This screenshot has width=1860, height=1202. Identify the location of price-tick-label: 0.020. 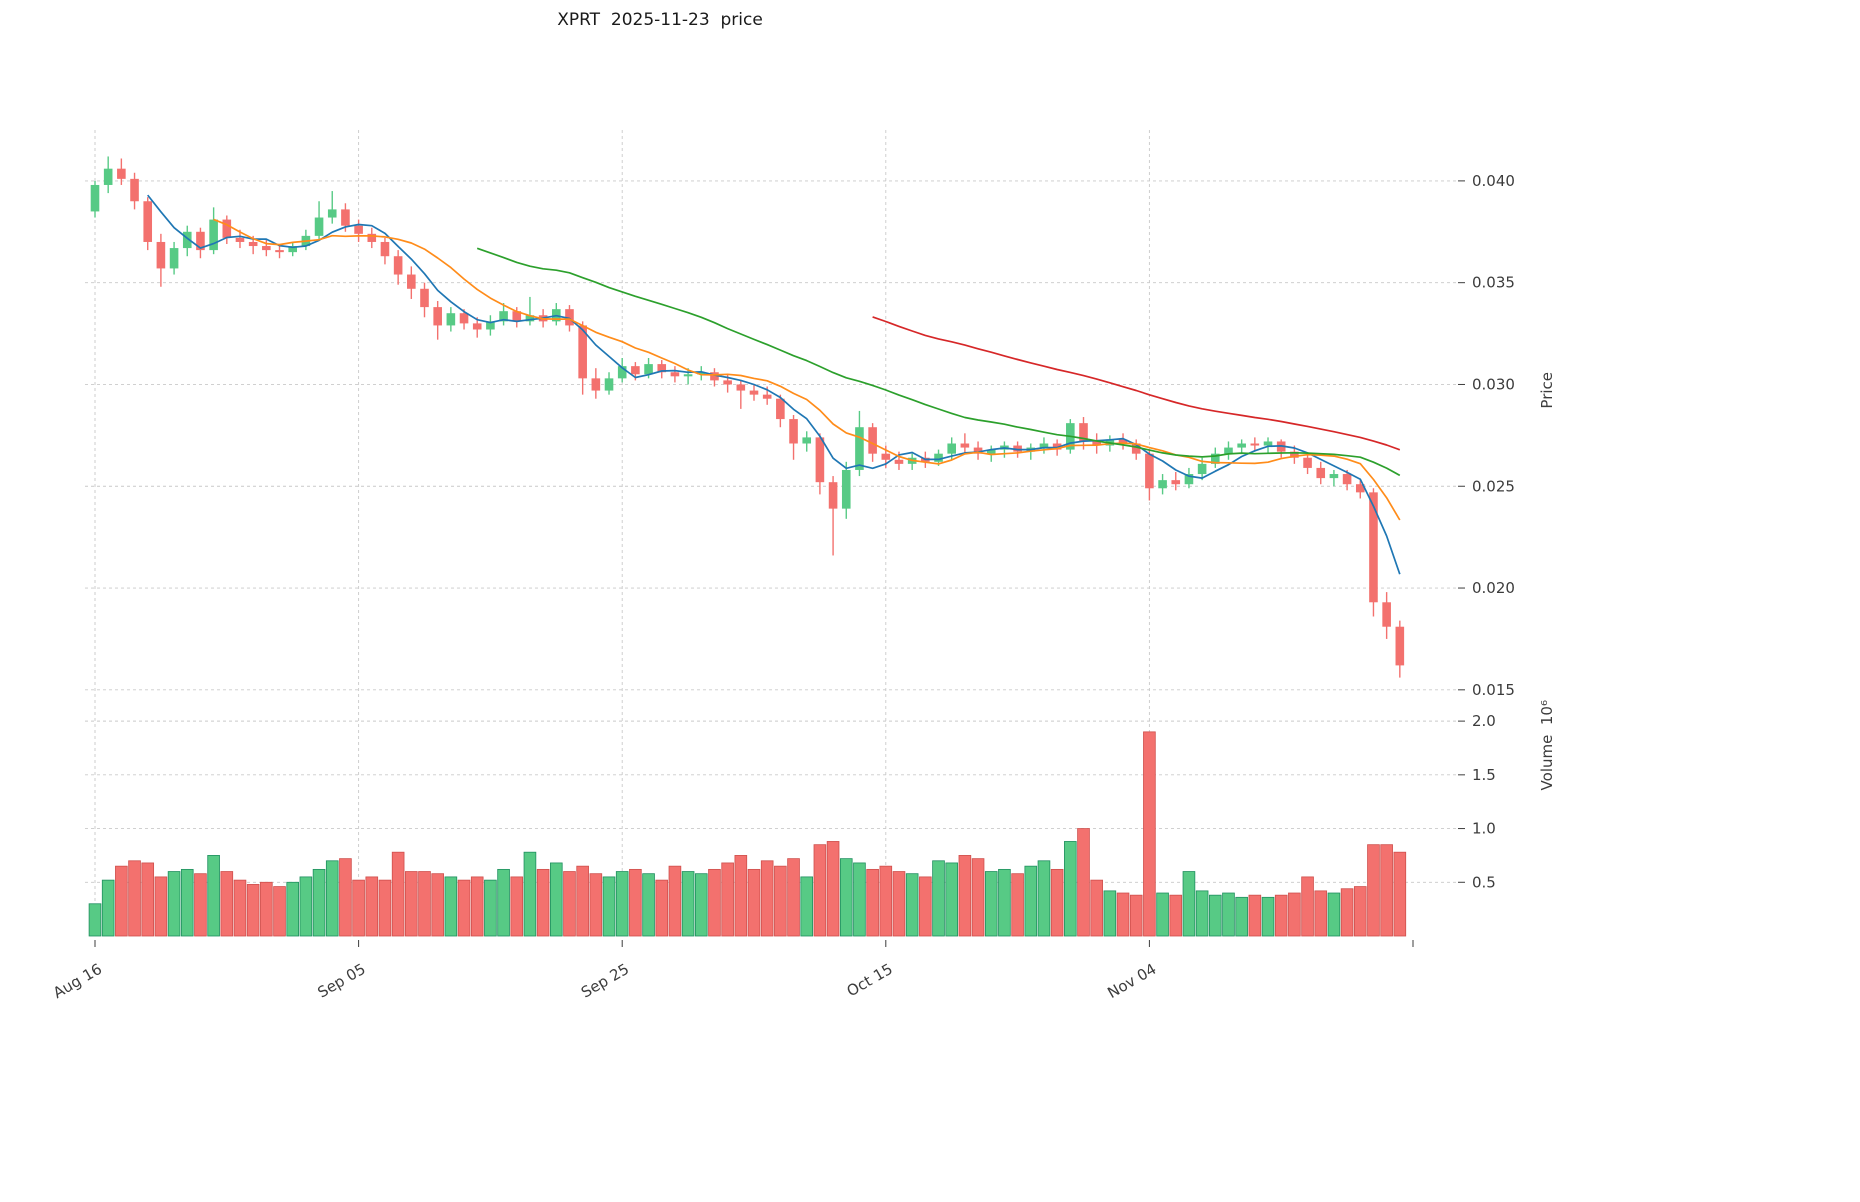
(1493, 588).